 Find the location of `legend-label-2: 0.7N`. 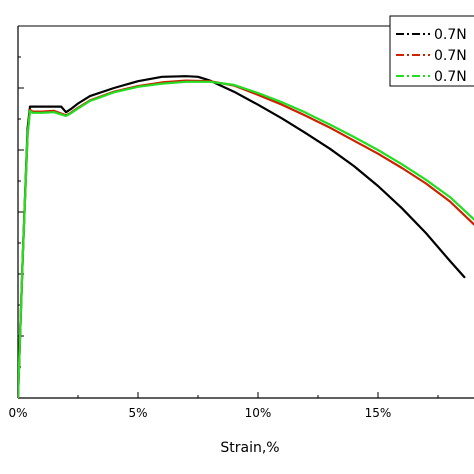

legend-label-2: 0.7N is located at coordinates (450, 56).